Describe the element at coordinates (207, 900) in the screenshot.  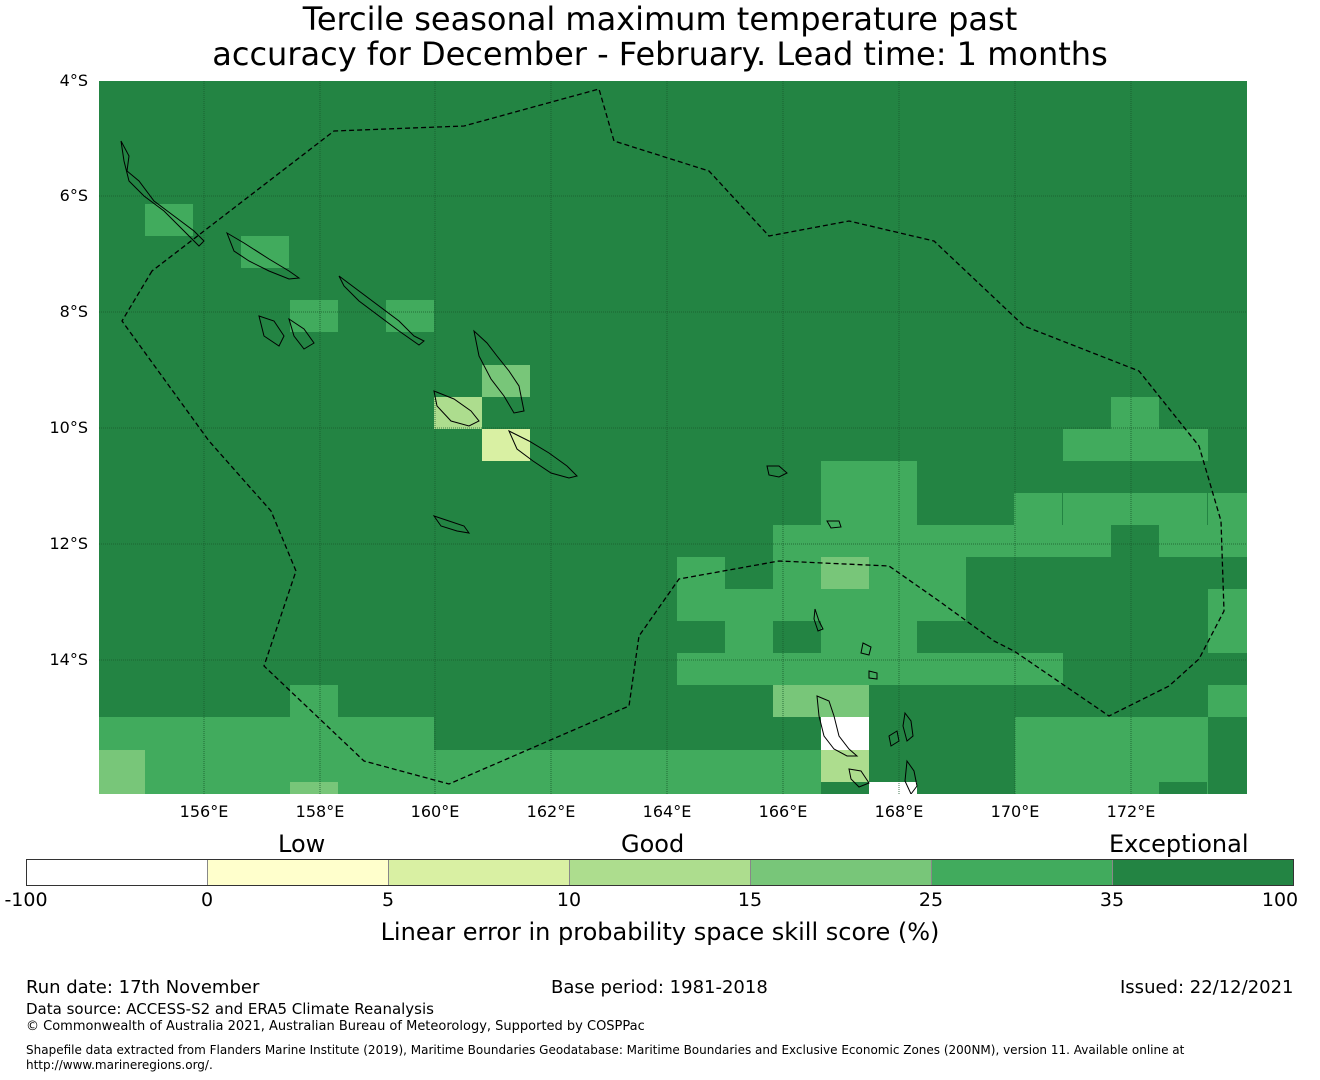
I see `colorbar-tick: 0` at that location.